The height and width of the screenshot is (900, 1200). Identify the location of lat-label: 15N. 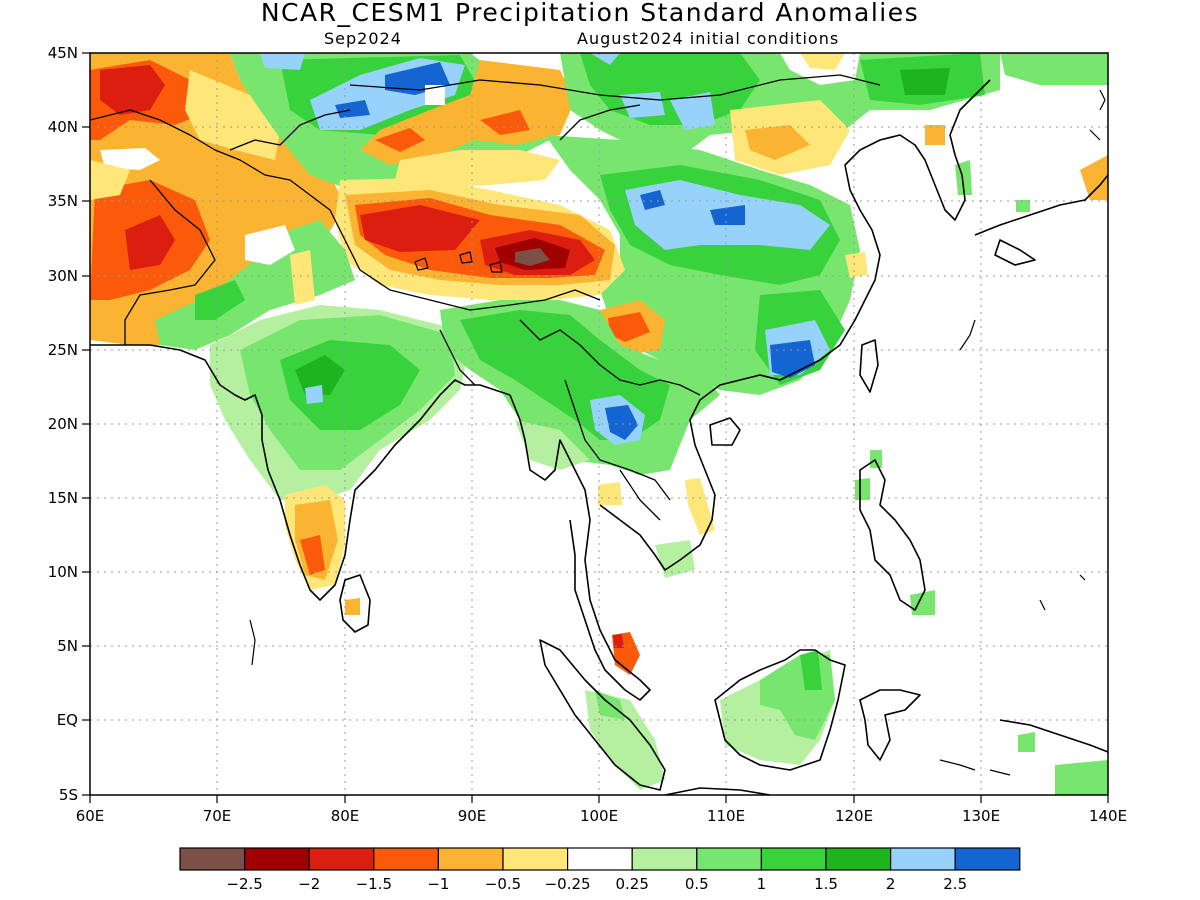
(63, 498).